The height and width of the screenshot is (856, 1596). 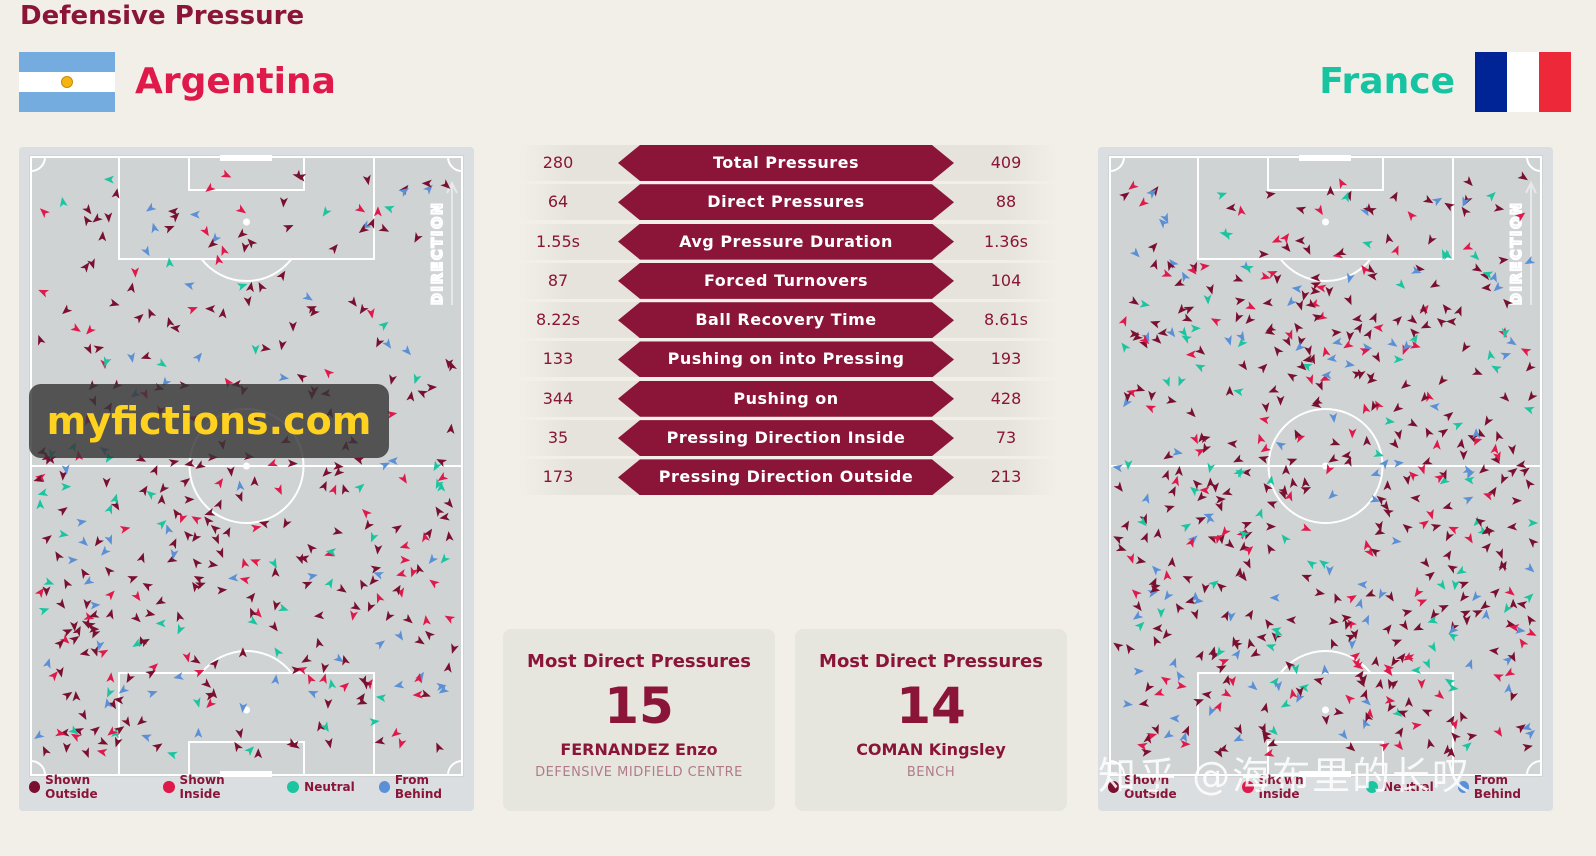 I want to click on card-player-name: COMAN Kingsley, so click(x=931, y=749).